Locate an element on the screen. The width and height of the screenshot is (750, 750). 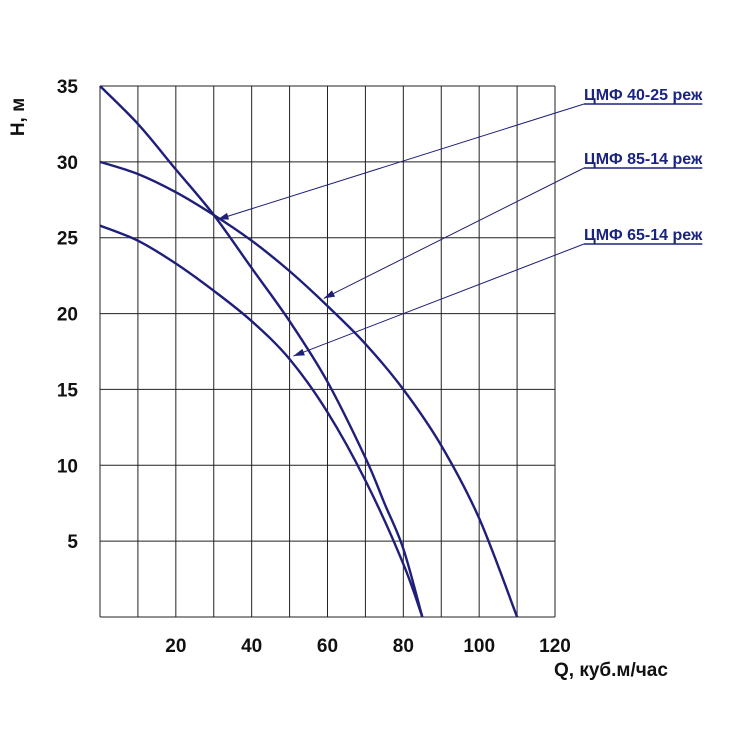
x-tick-label: 20 is located at coordinates (175, 646).